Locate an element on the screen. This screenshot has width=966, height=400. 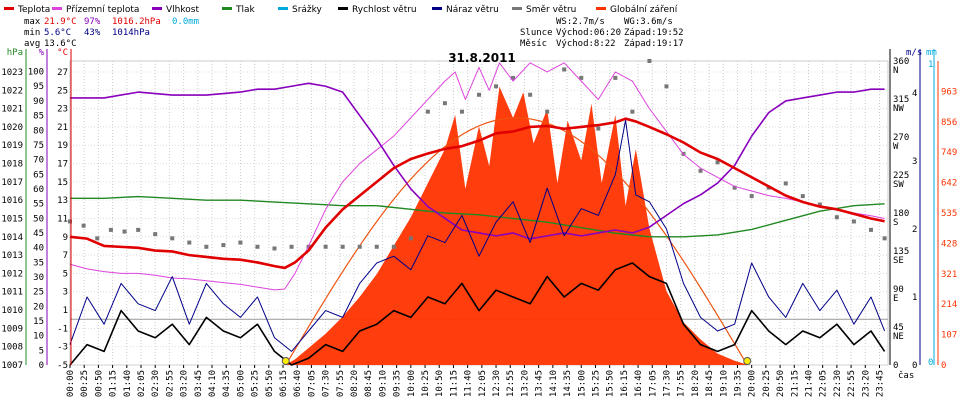
pressure-line is located at coordinates (477, 216).